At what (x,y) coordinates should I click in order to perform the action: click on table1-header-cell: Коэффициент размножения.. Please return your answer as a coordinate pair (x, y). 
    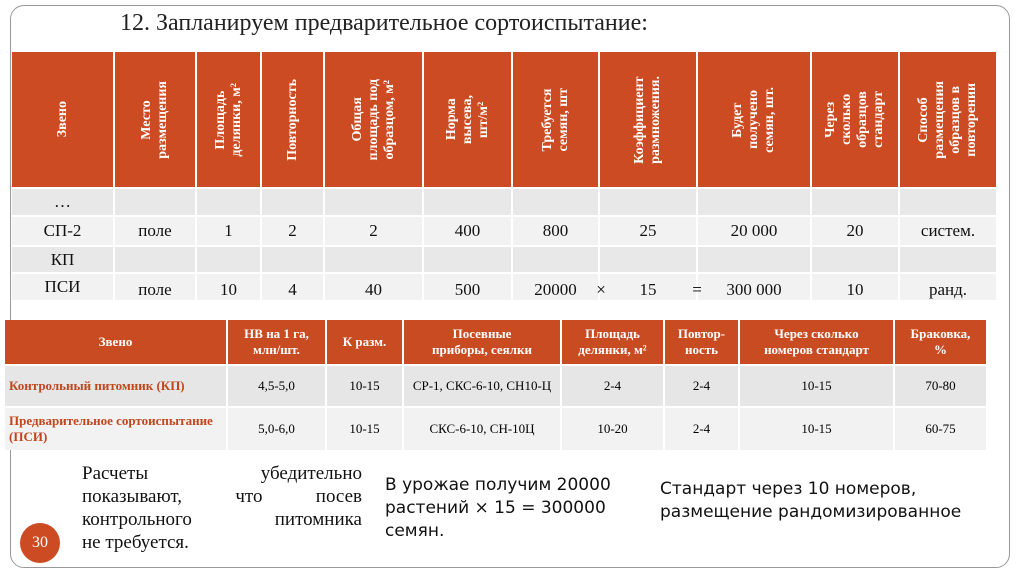
    Looking at the image, I should click on (649, 119).